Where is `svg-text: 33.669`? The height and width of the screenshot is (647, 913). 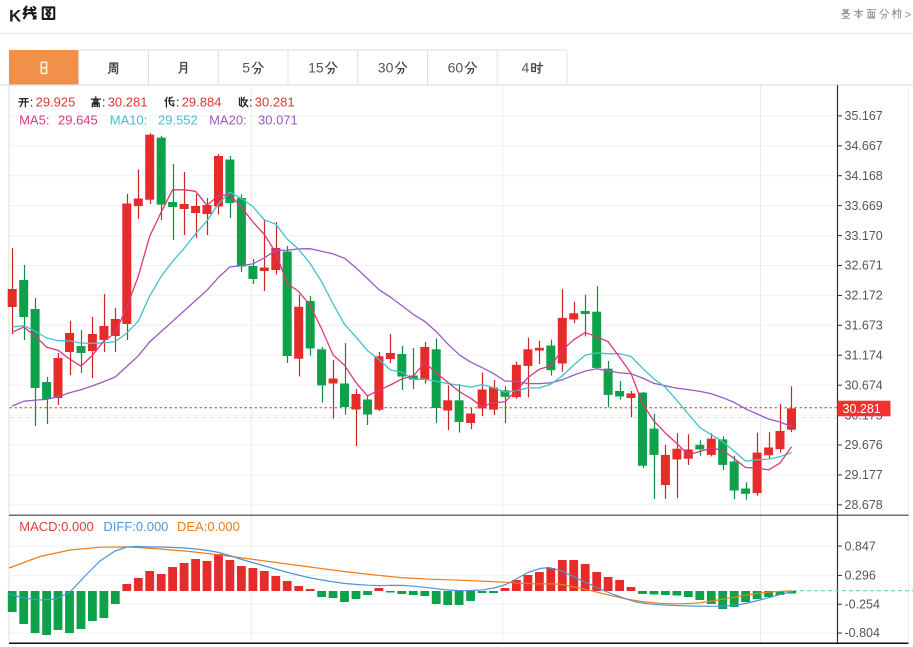 svg-text: 33.669 is located at coordinates (864, 206).